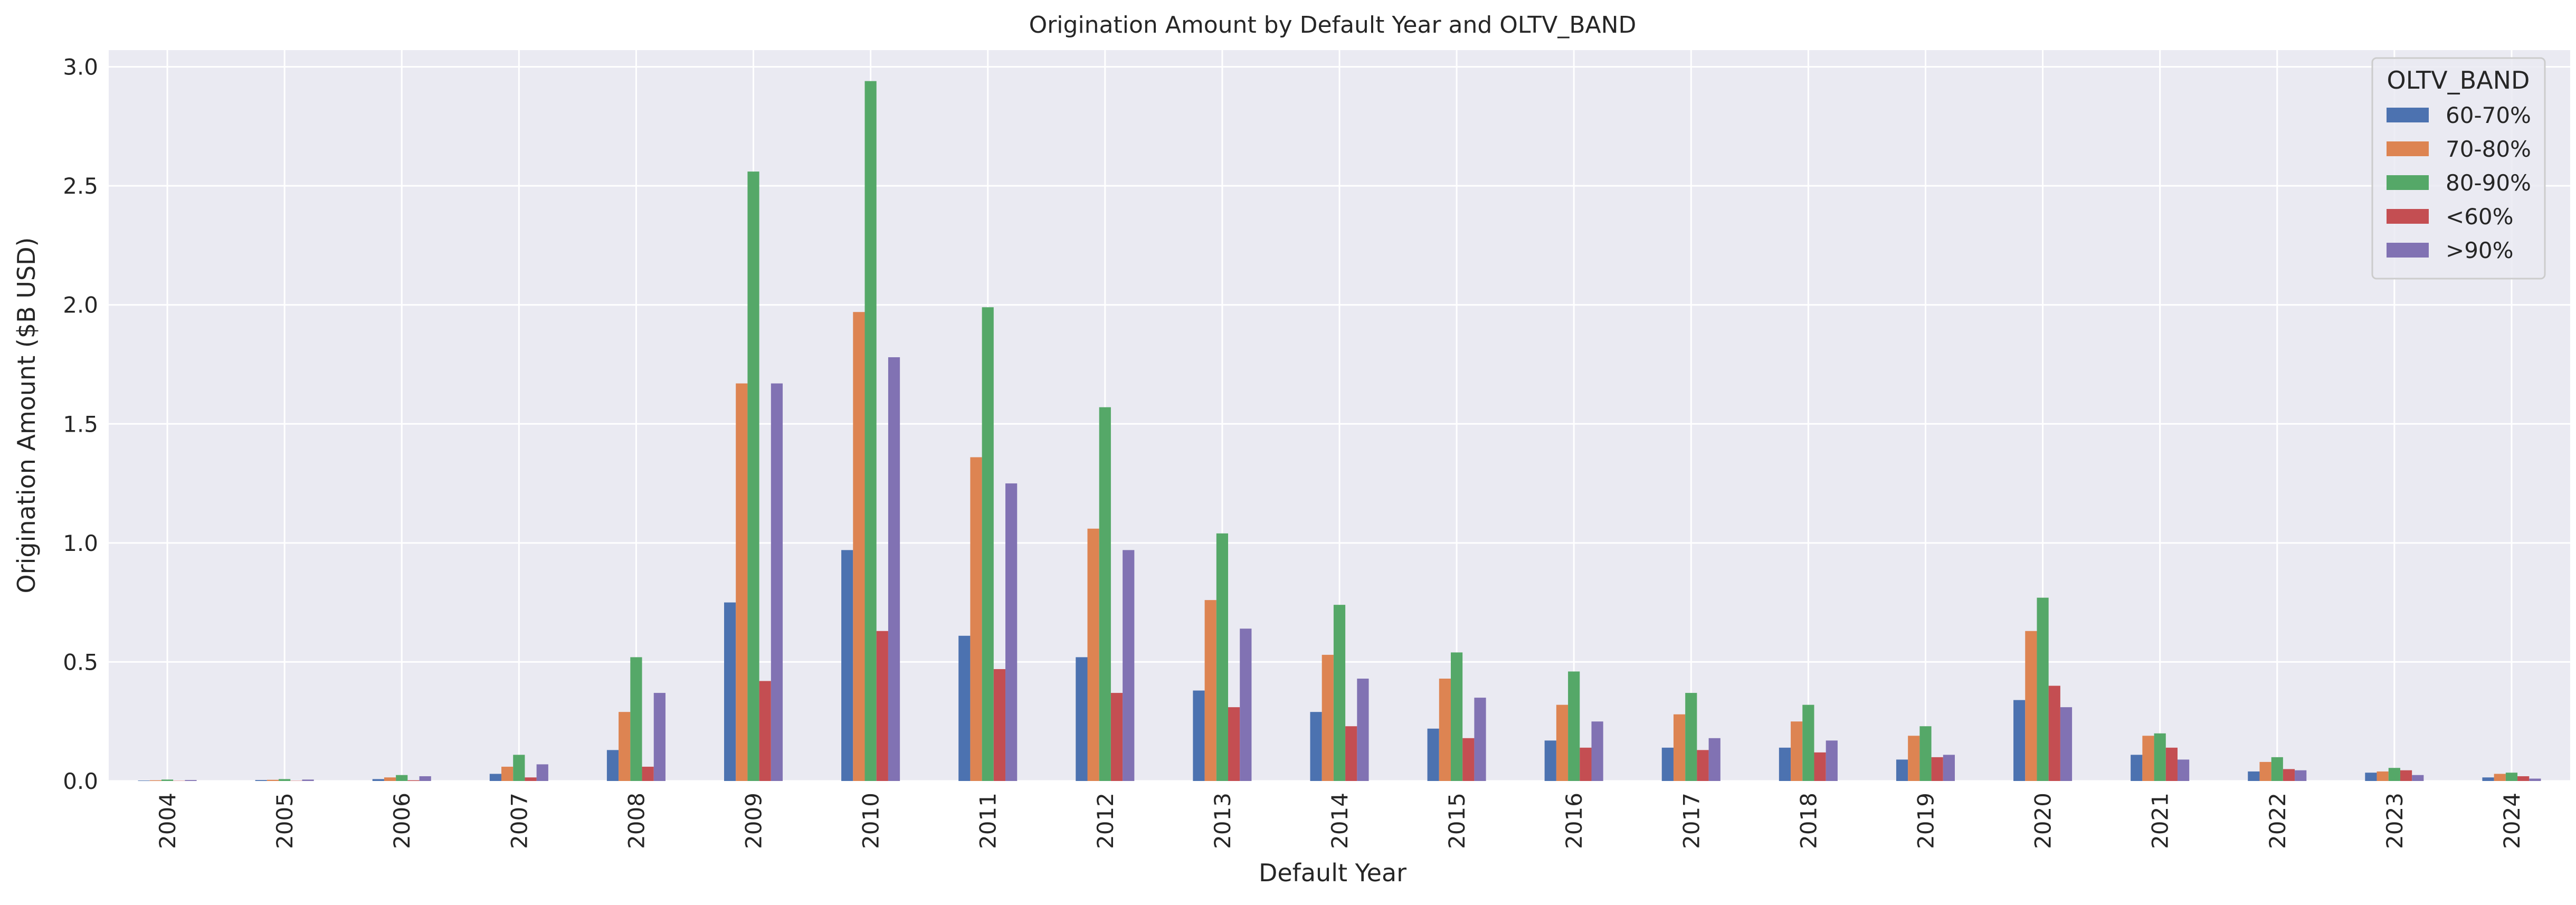 The image size is (2576, 905). Describe the element at coordinates (401, 778) in the screenshot. I see `bar-2006-80-90%` at that location.